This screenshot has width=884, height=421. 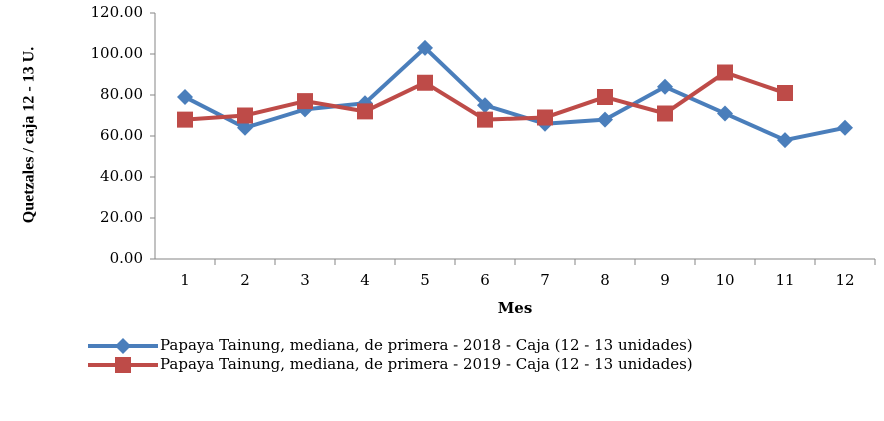 What do you see at coordinates (185, 280) in the screenshot?
I see `x-tick-label: 1` at bounding box center [185, 280].